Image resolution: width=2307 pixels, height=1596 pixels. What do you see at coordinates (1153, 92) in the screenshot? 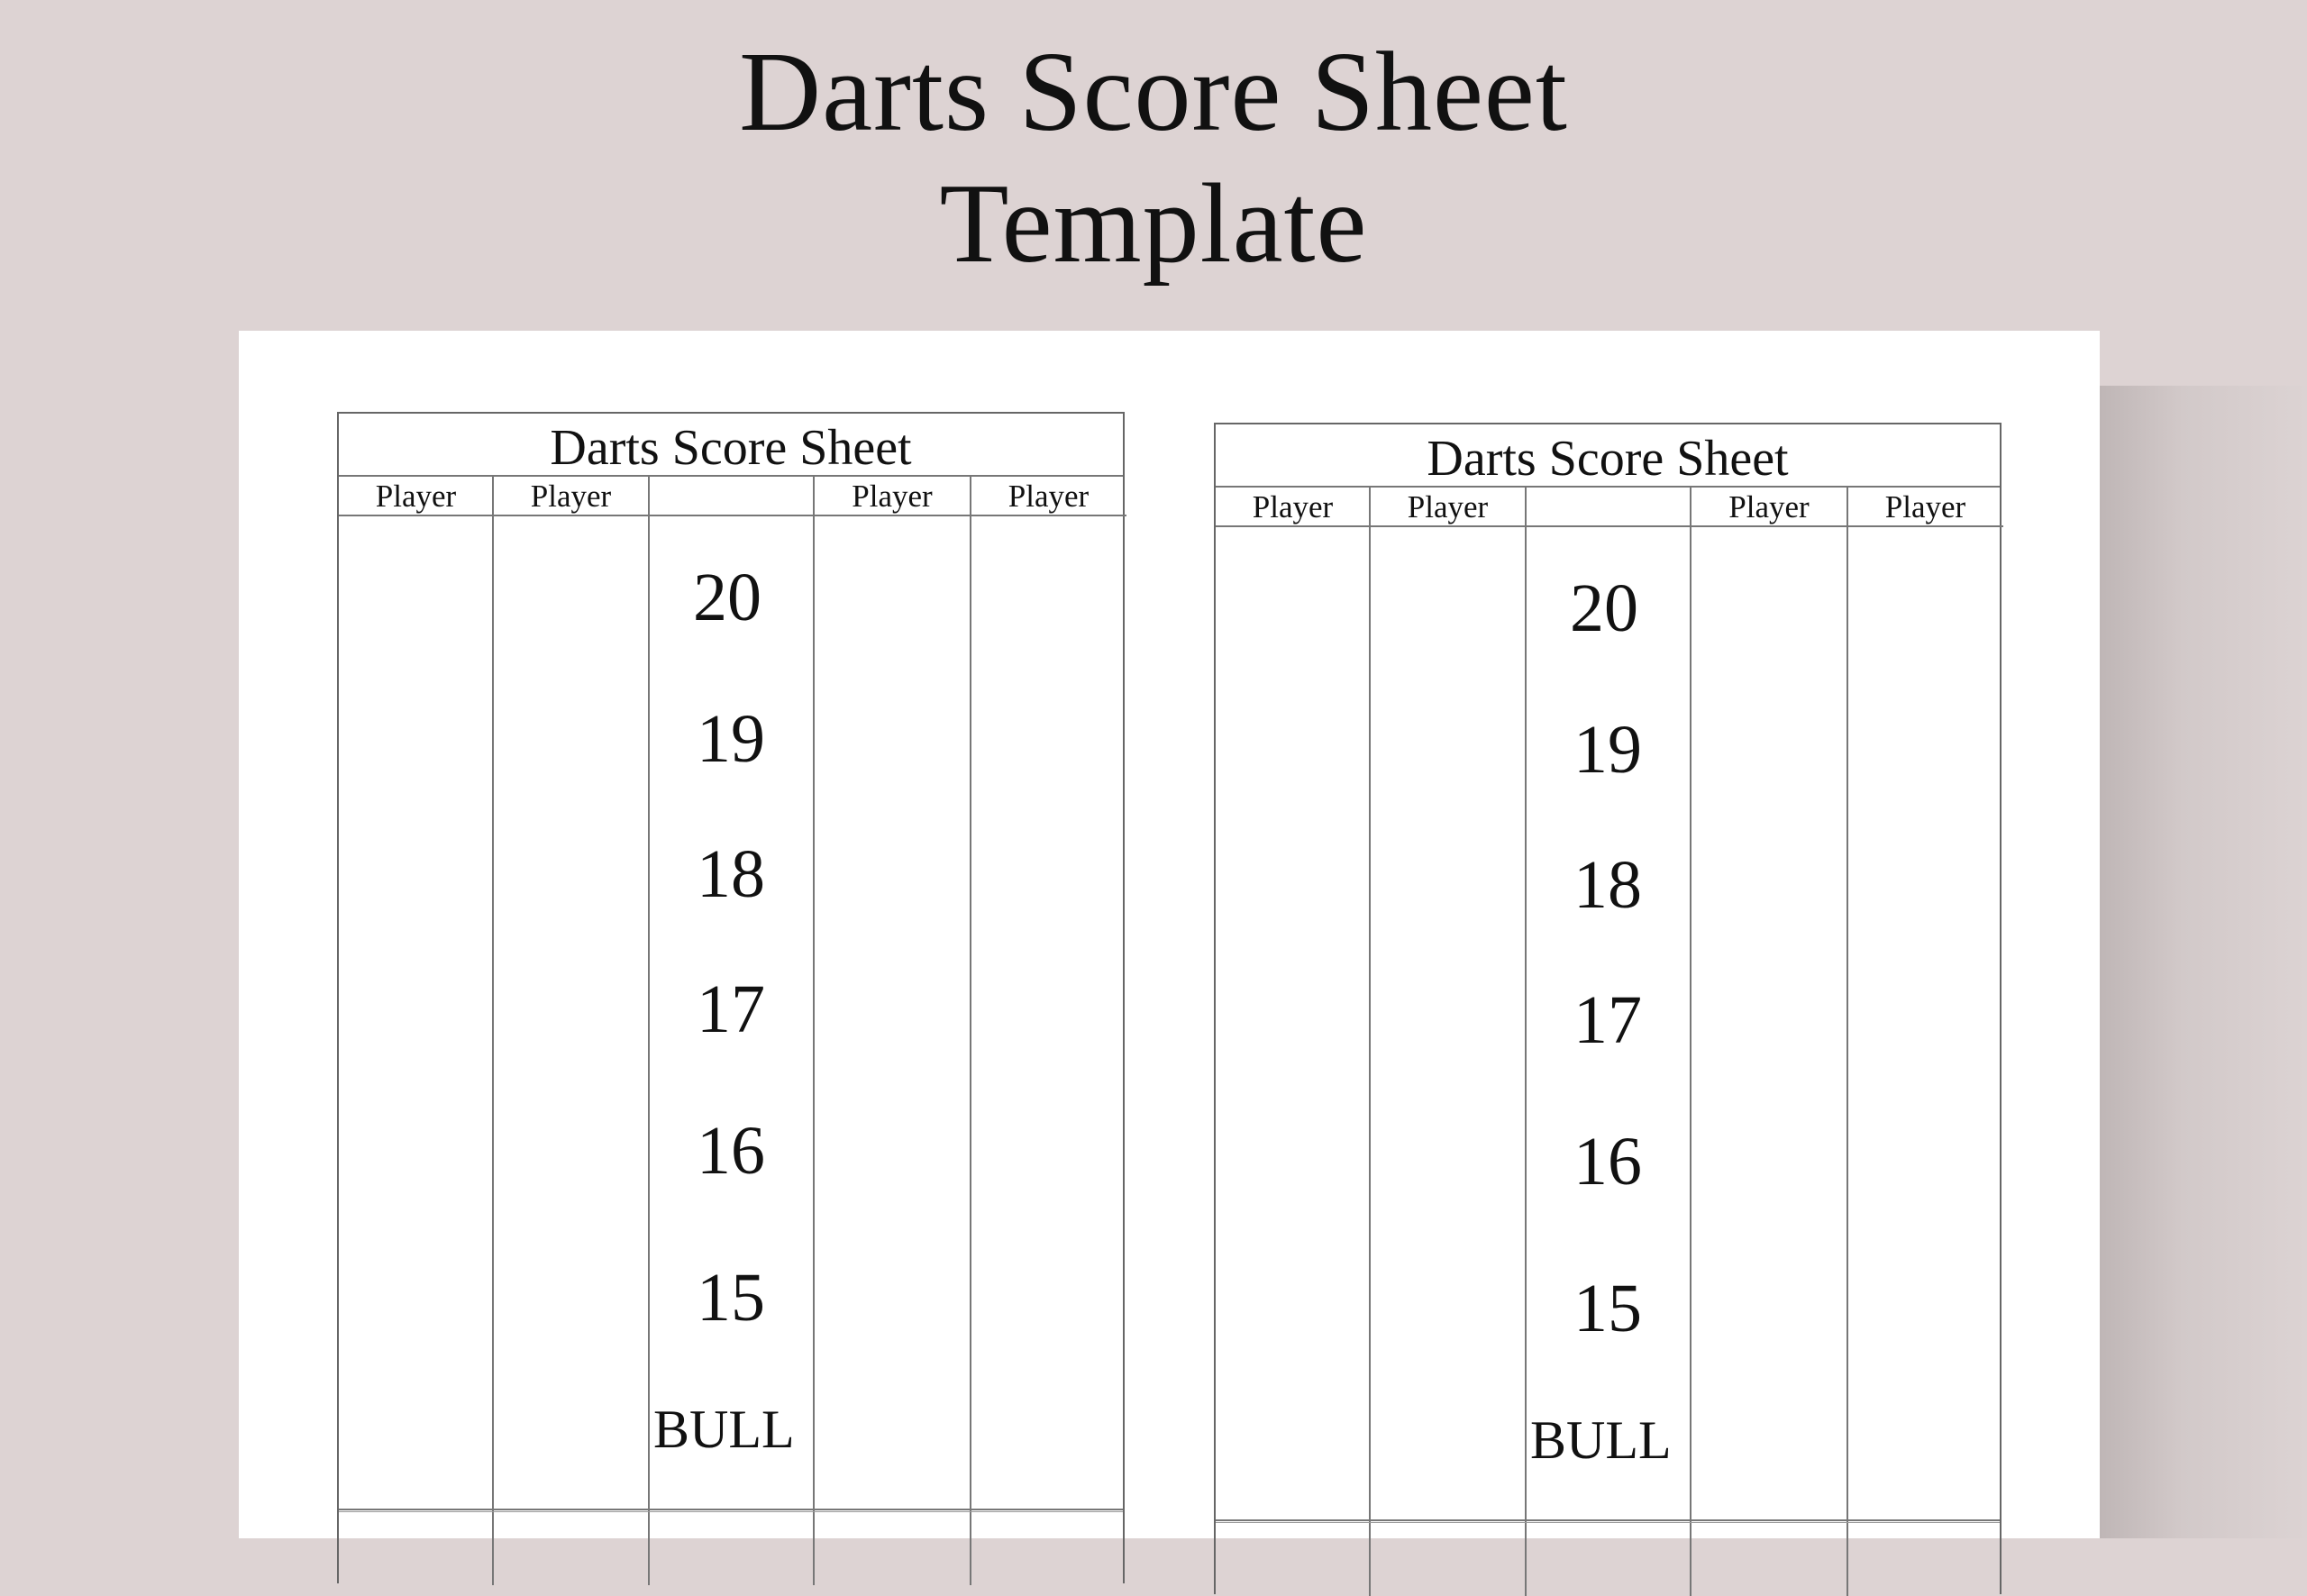
I see `page-title-line1: Darts Score Sheet` at bounding box center [1153, 92].